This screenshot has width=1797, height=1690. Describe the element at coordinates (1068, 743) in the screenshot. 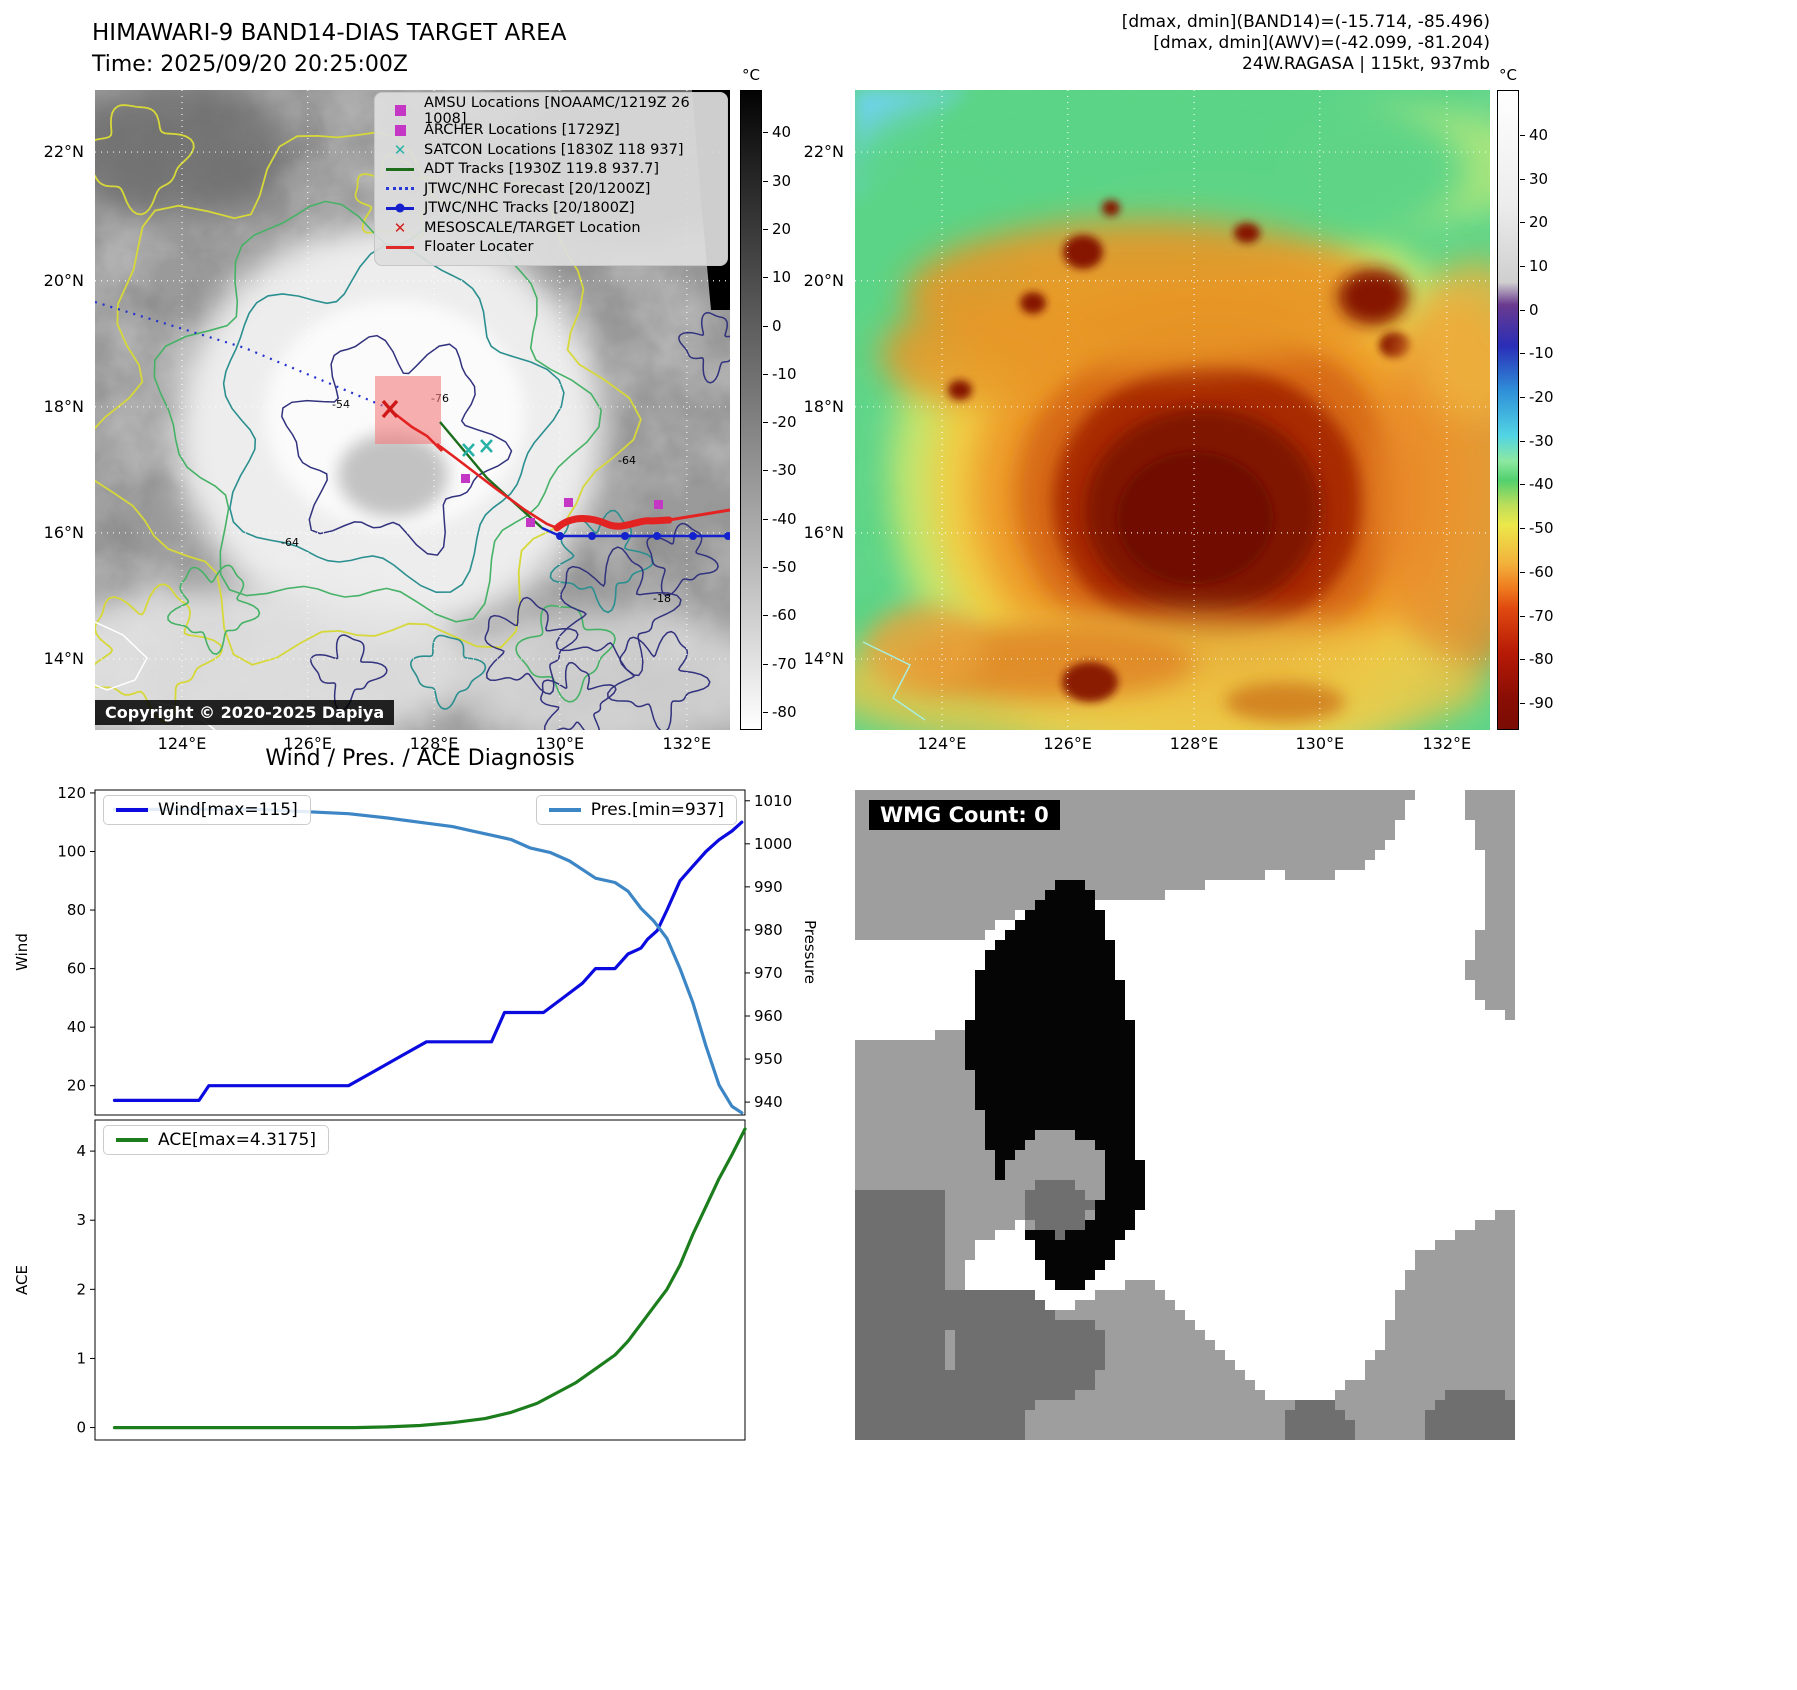

I see `lon-tick-label: 126°E` at that location.